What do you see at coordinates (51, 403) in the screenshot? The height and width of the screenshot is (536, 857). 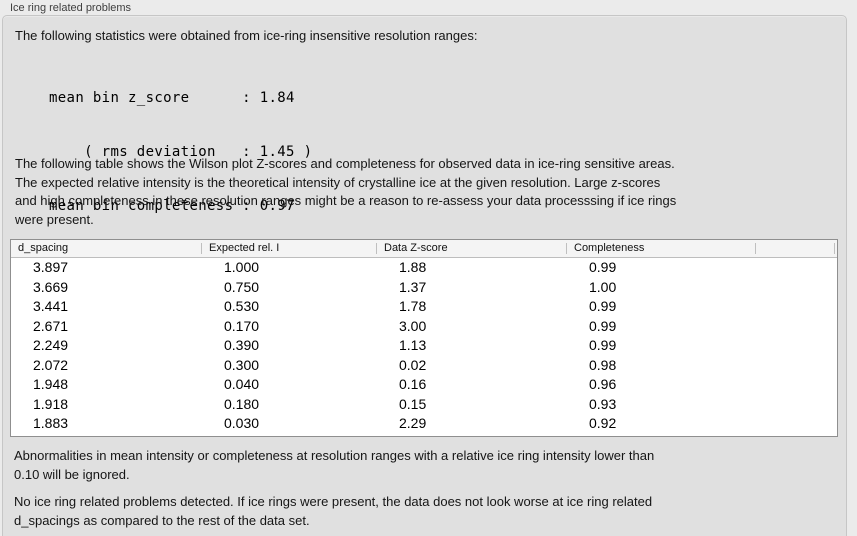 I see `table-cell: 1.918` at bounding box center [51, 403].